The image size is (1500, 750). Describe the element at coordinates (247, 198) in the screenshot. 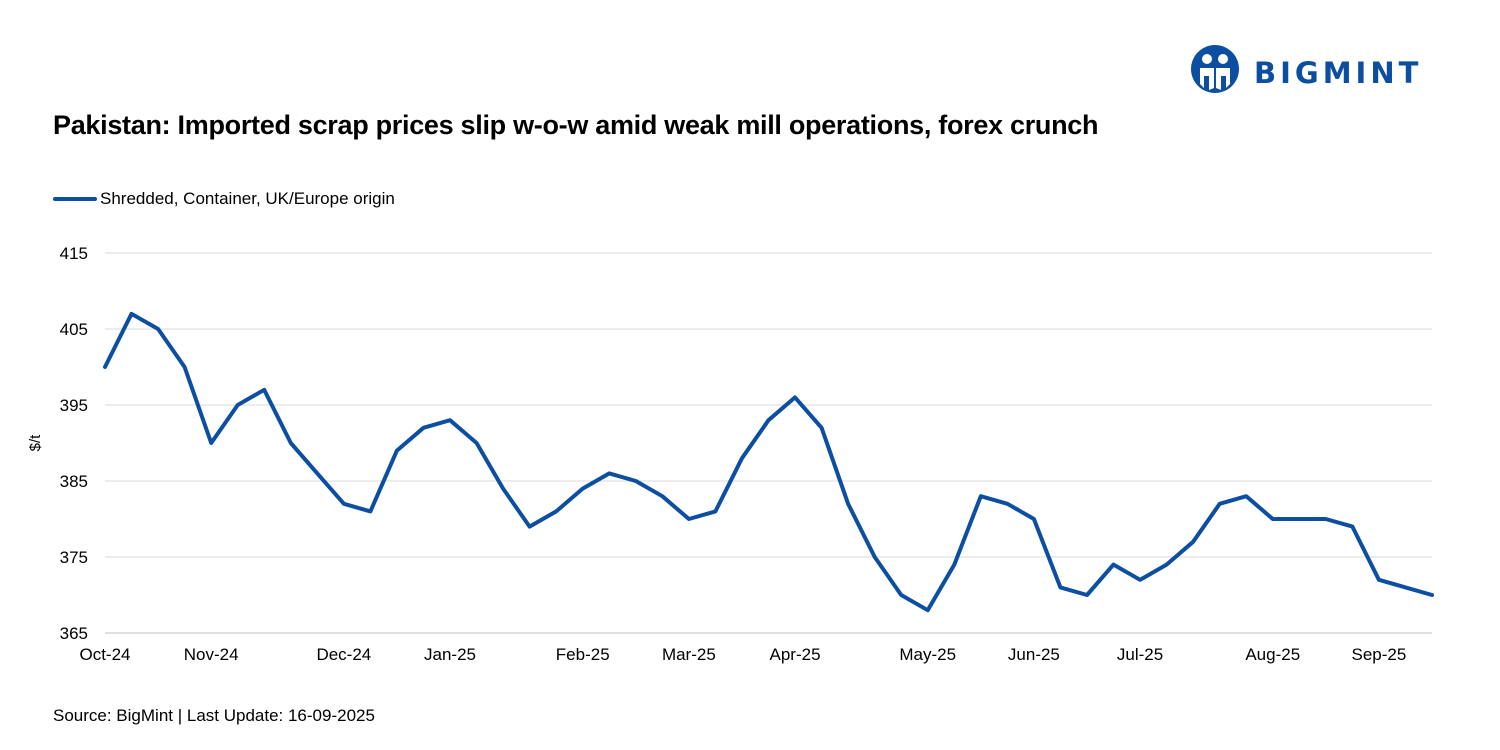

I see `legend-label: Shredded, Container, UK/Europe origin` at that location.